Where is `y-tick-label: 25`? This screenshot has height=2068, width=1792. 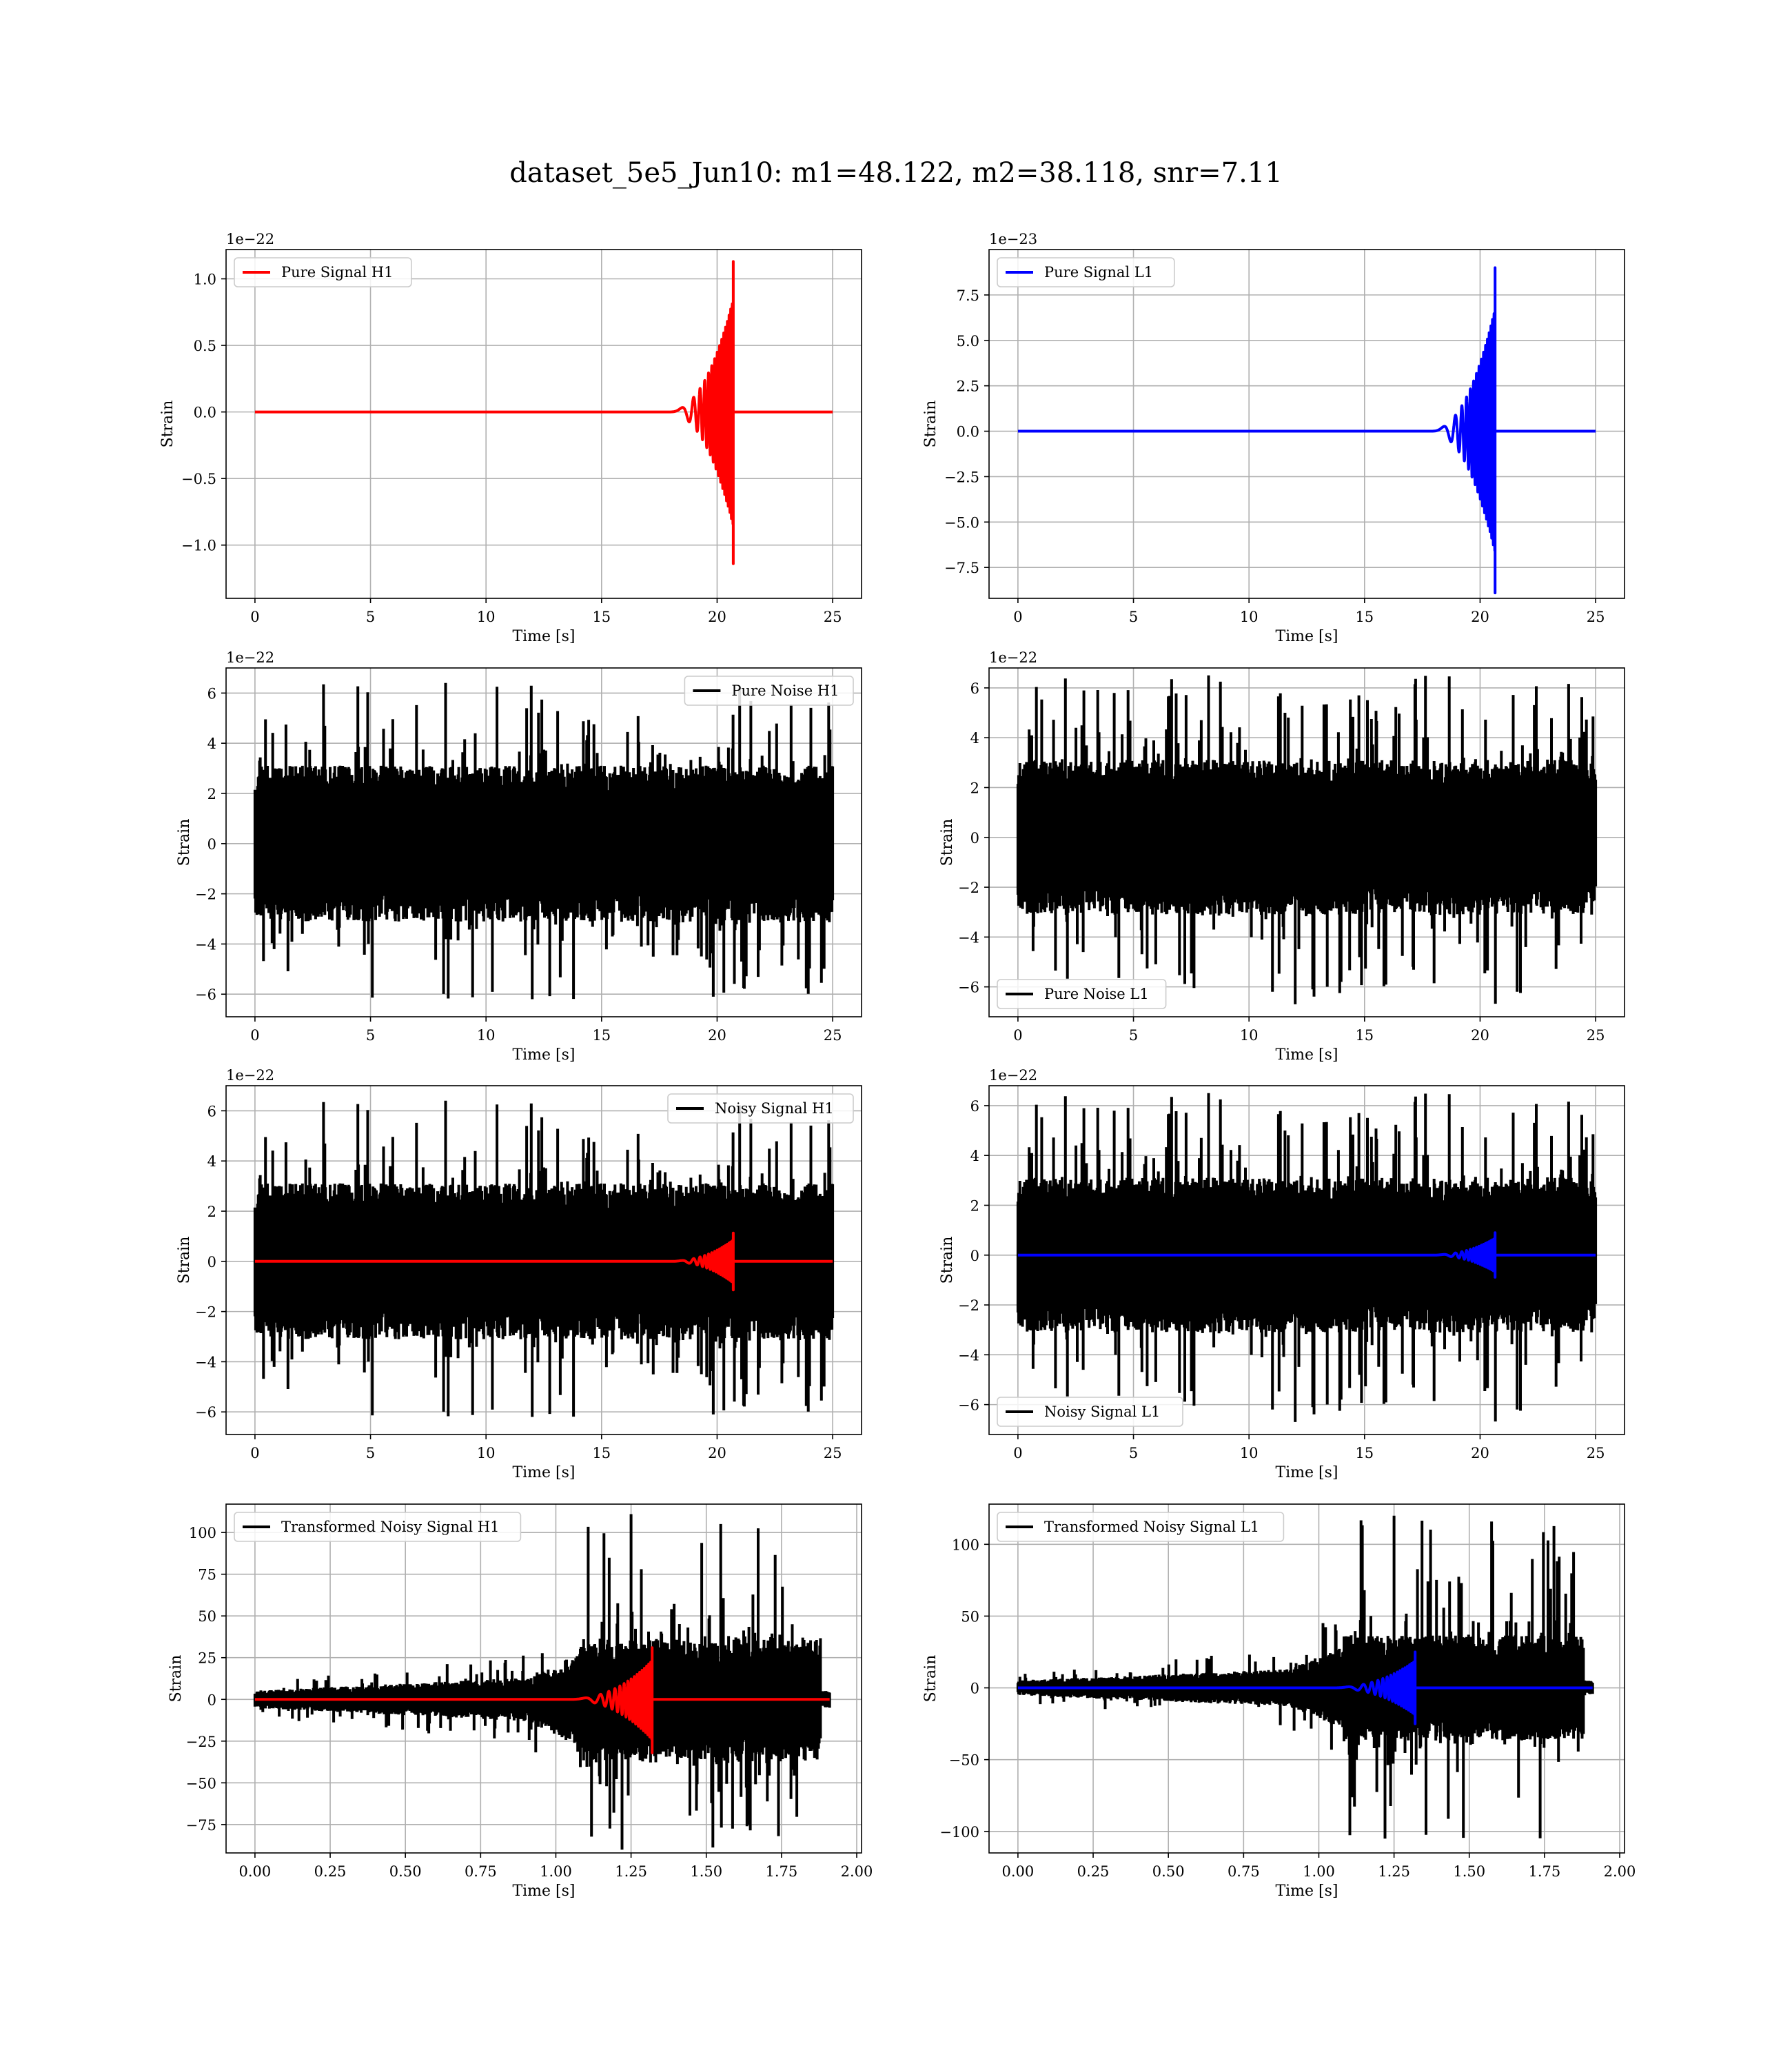
y-tick-label: 25 is located at coordinates (207, 1658).